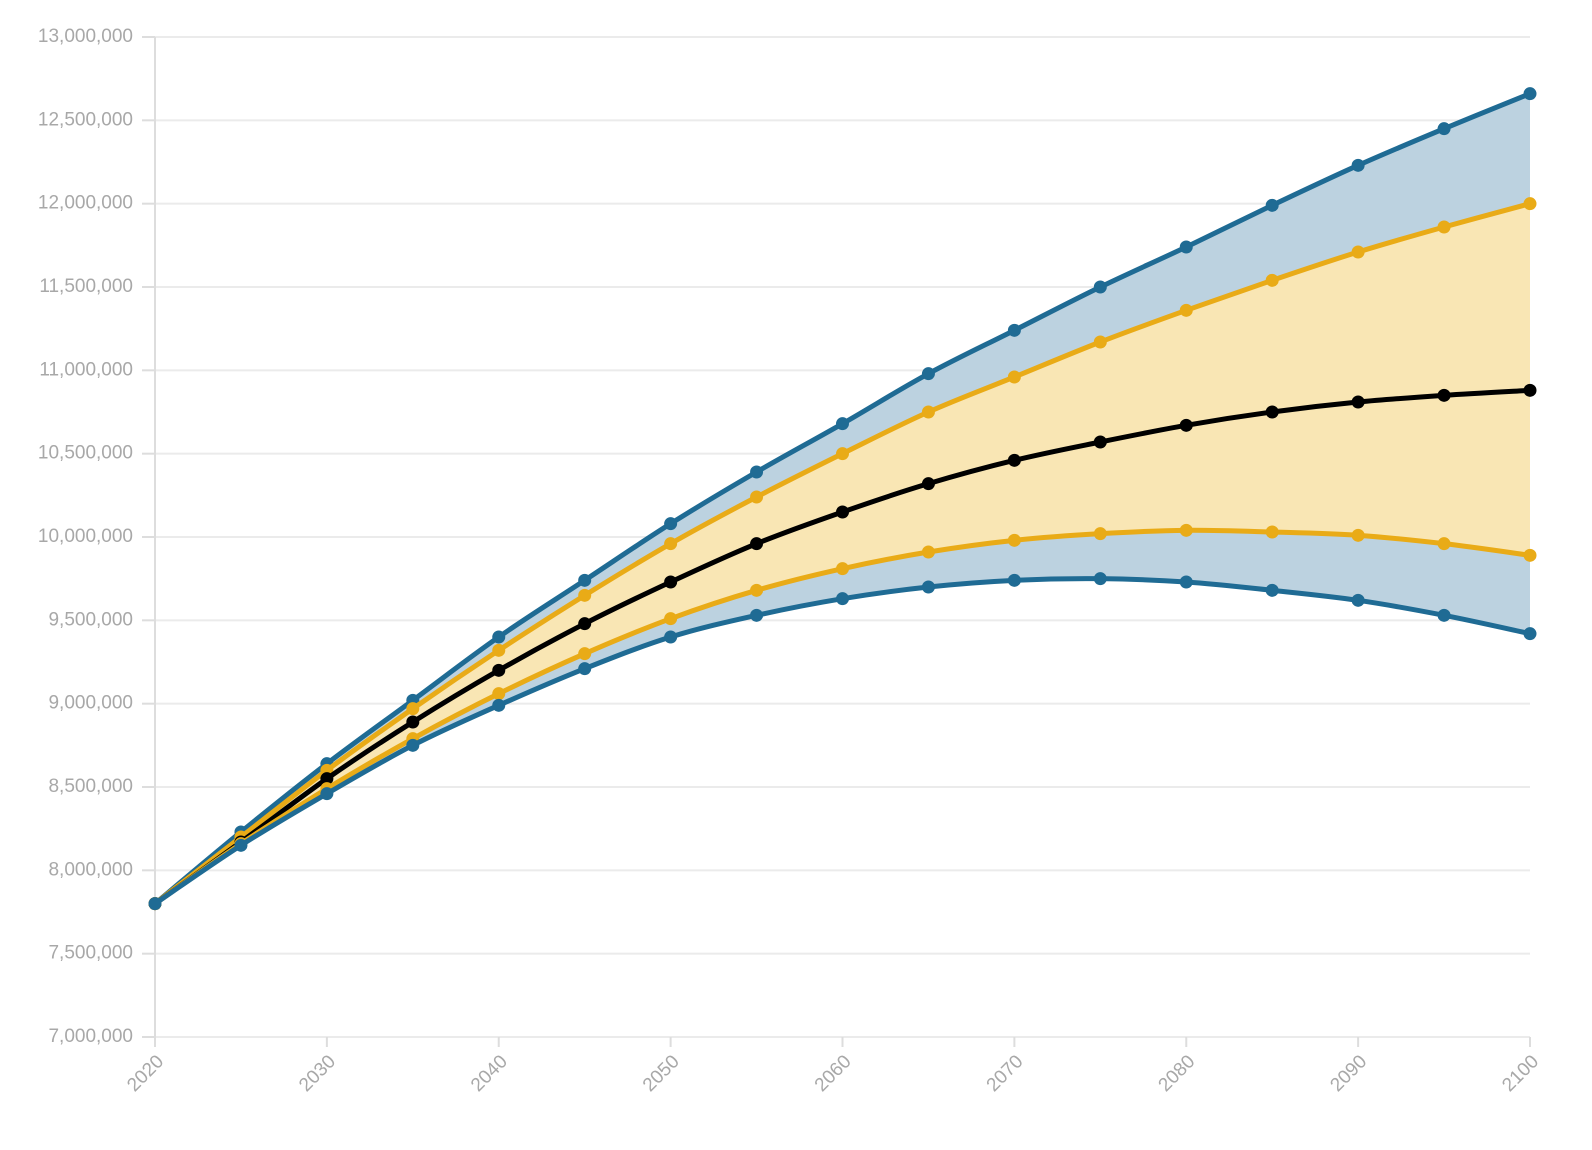 Image resolution: width=1592 pixels, height=1150 pixels. I want to click on y-tick-label: 8,000,000, so click(90, 869).